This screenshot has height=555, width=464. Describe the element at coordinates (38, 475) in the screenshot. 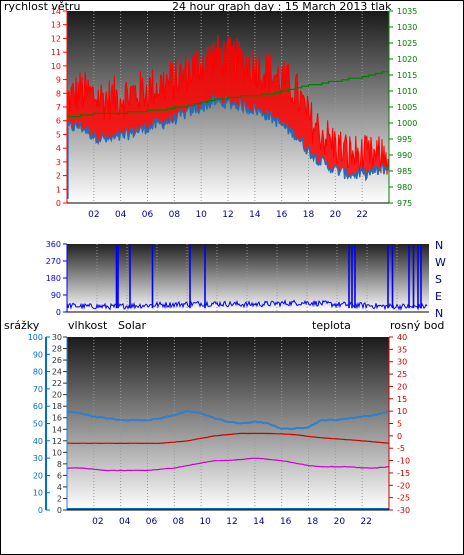

I see `rain-tick-label: 20` at that location.